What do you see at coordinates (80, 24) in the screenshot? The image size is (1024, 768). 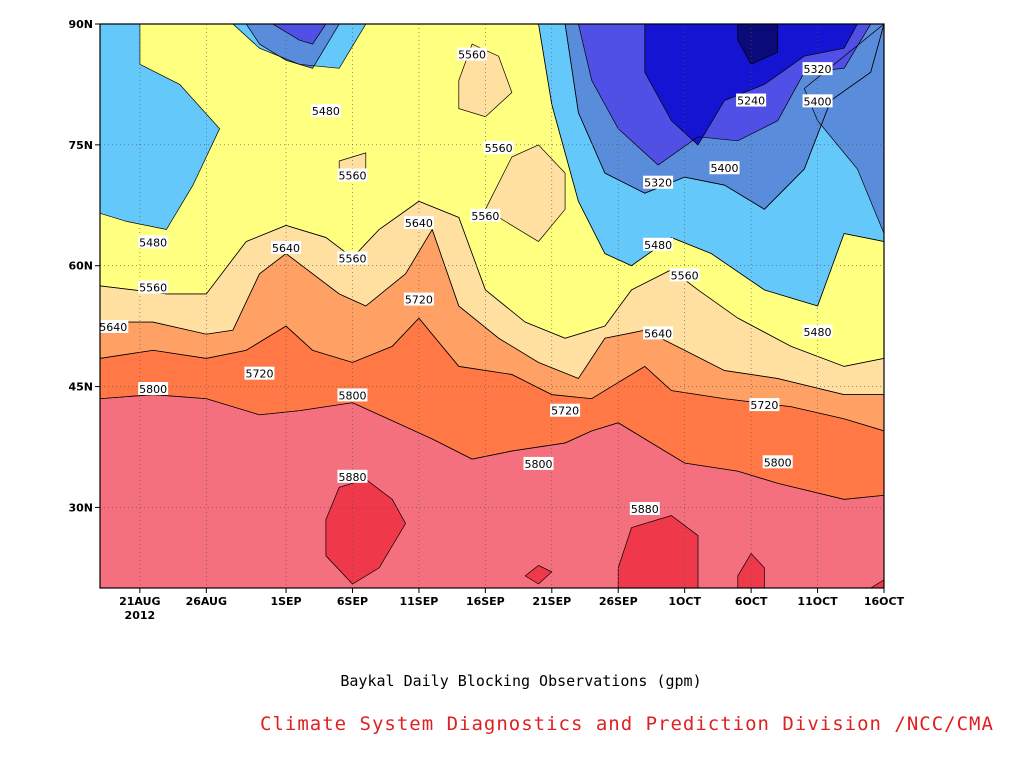 I see `y-tick-label: 90N` at bounding box center [80, 24].